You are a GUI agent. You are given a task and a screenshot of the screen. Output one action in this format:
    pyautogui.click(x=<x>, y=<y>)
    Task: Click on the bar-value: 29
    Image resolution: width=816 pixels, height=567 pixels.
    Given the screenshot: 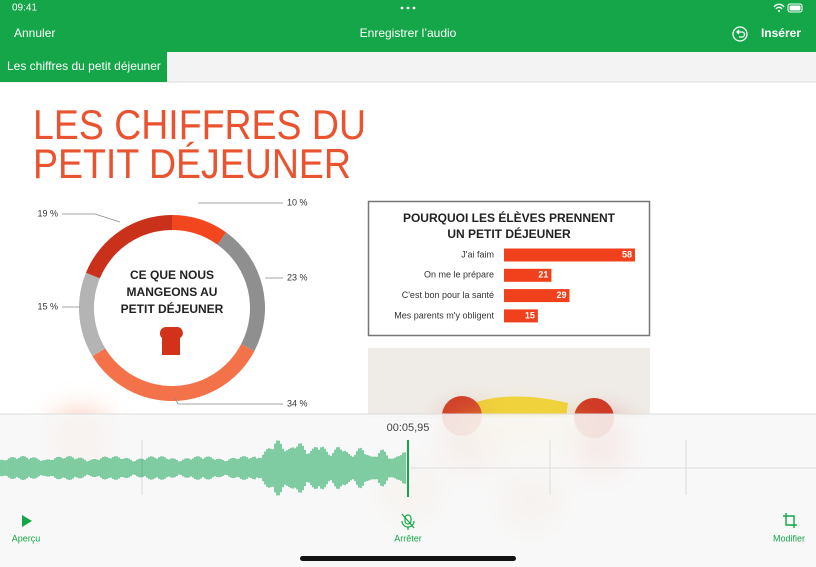 What is the action you would take?
    pyautogui.click(x=561, y=295)
    